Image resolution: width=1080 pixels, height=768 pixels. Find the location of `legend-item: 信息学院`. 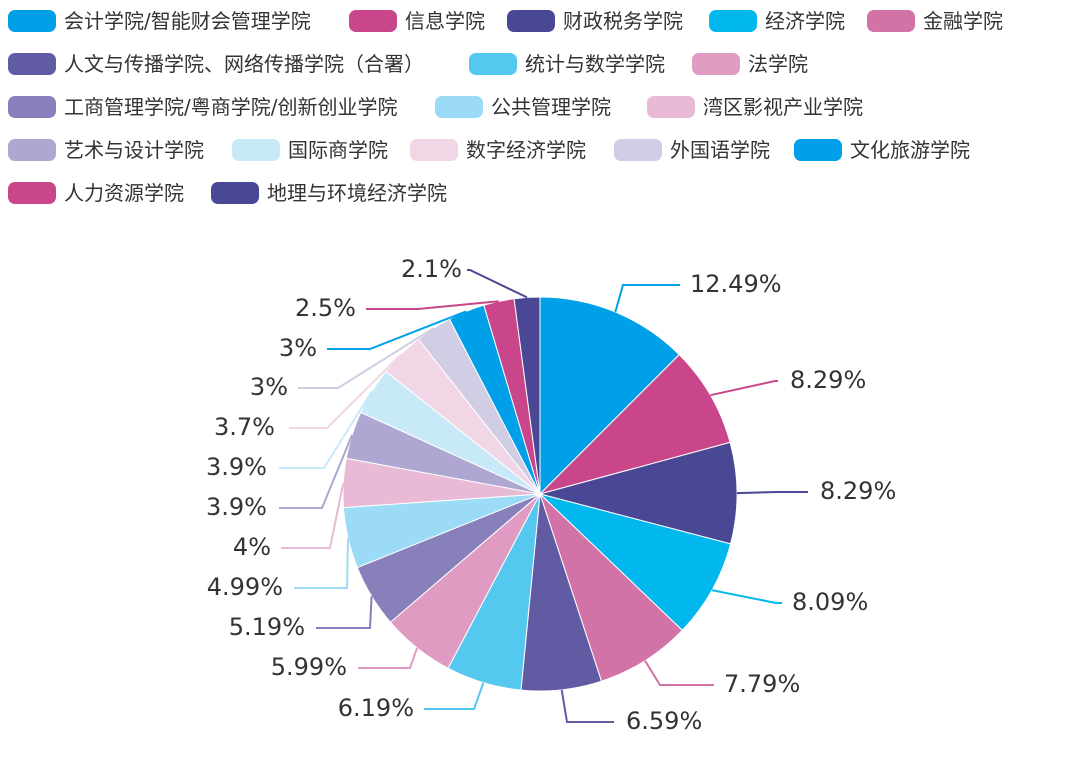

legend-item: 信息学院 is located at coordinates (417, 21).